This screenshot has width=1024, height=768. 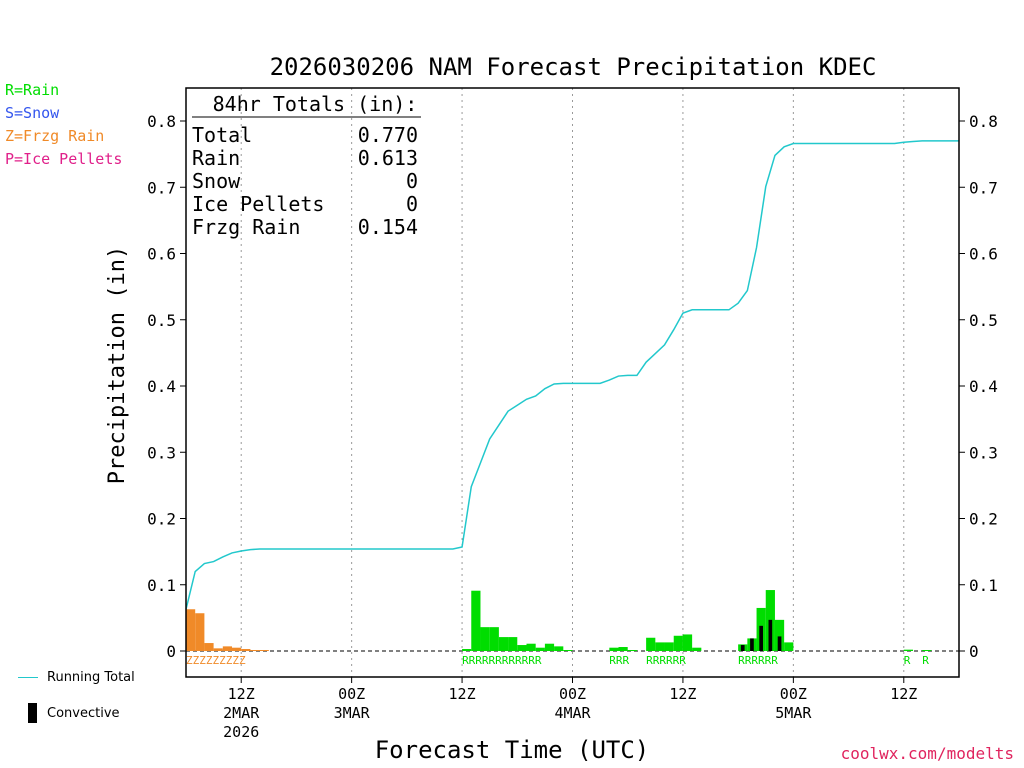 I want to click on totals-row-label: Rain, so click(x=216, y=158).